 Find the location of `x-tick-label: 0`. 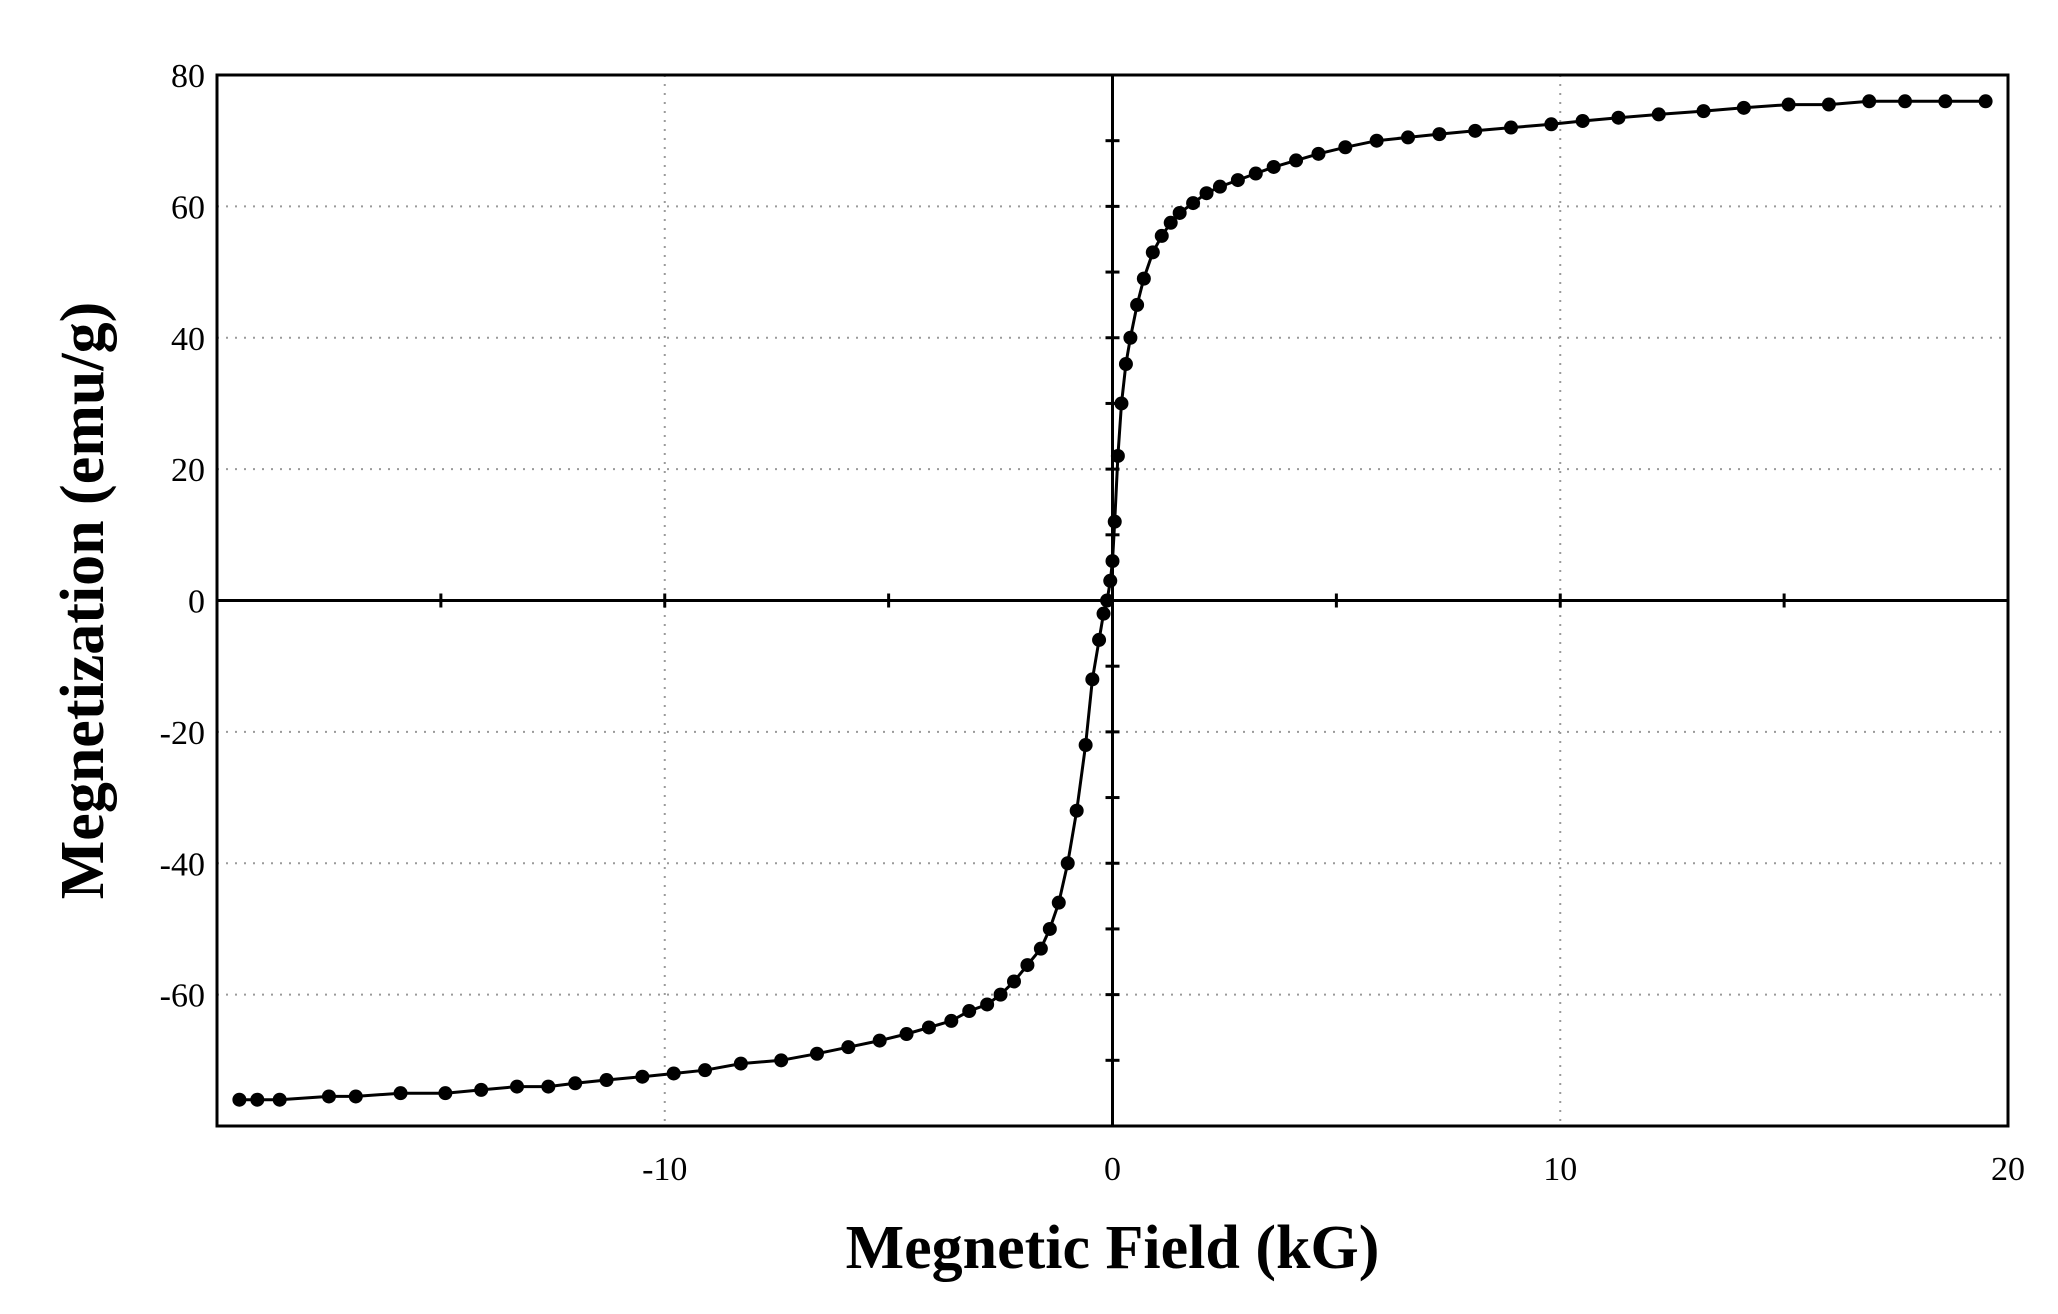

x-tick-label: 0 is located at coordinates (1112, 1169).